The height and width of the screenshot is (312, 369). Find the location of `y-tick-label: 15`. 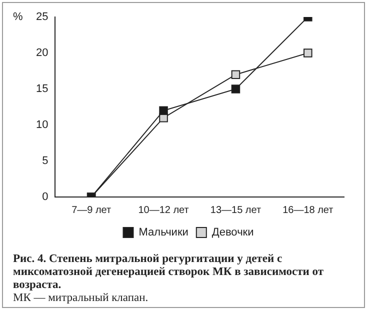

y-tick-label: 15 is located at coordinates (42, 89).